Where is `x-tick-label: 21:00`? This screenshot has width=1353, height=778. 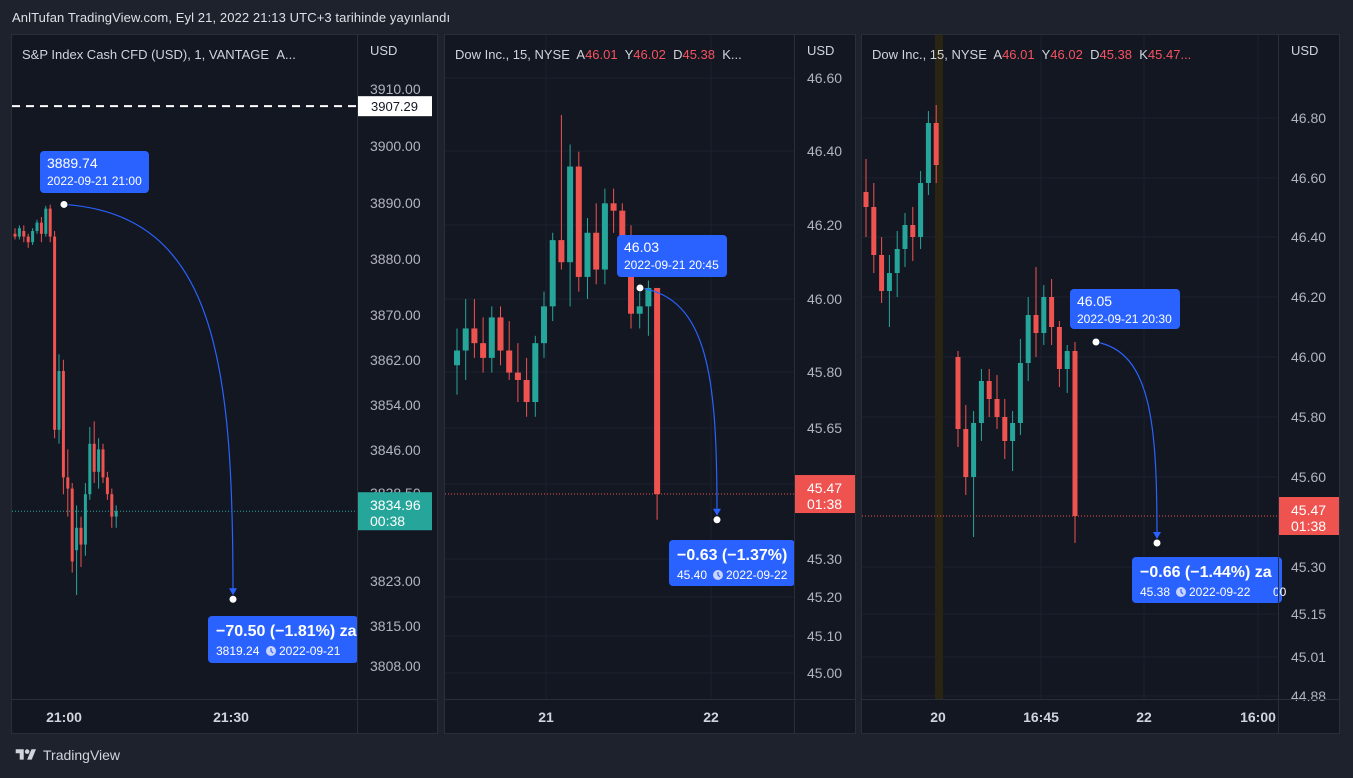
x-tick-label: 21:00 is located at coordinates (64, 717).